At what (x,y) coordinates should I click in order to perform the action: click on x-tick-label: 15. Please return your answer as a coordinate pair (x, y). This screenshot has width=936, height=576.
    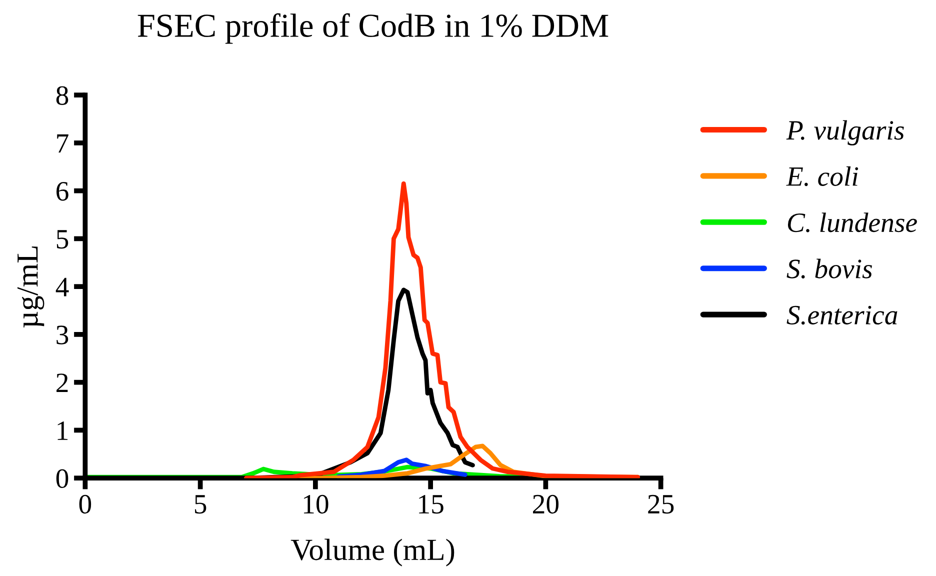
    Looking at the image, I should click on (431, 504).